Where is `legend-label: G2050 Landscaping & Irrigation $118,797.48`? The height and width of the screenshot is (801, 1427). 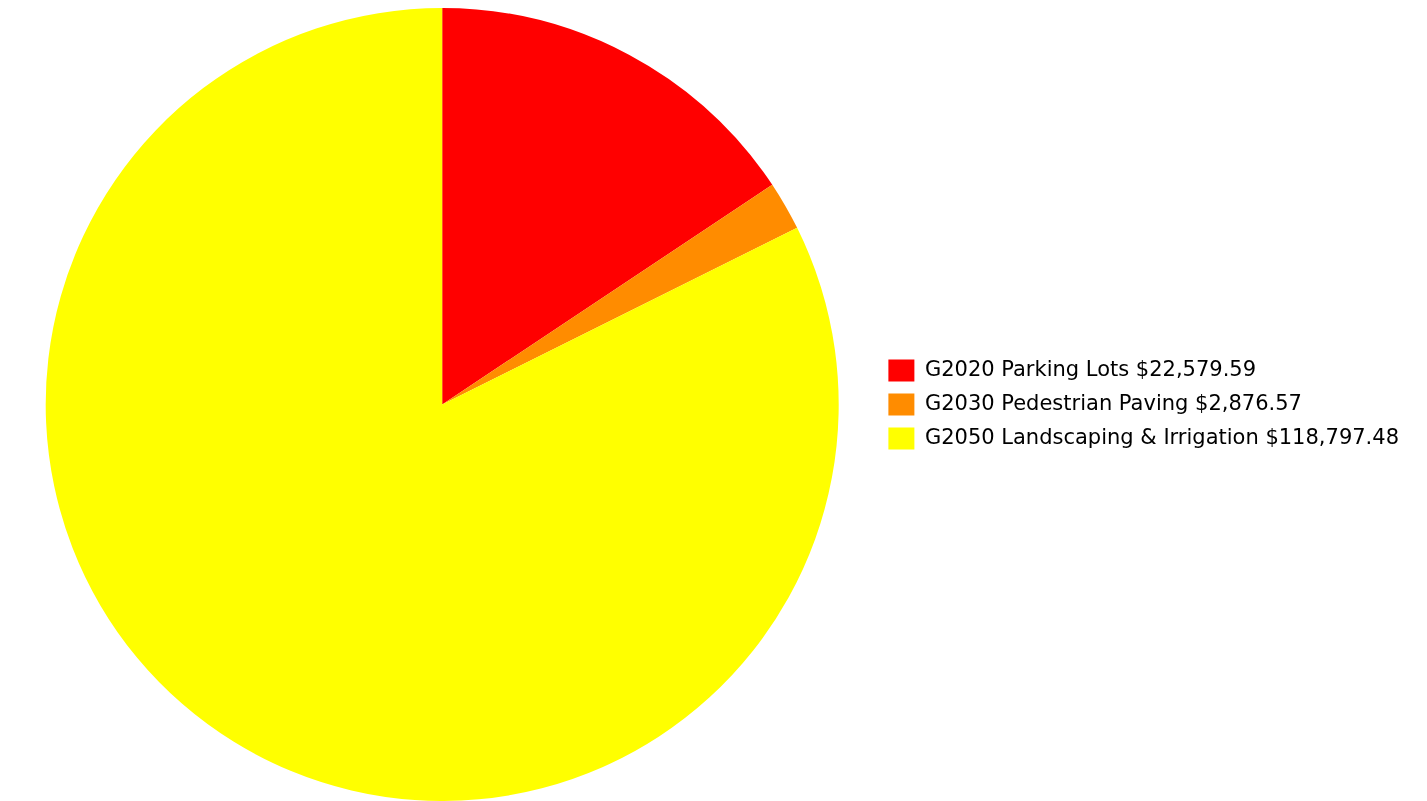 legend-label: G2050 Landscaping & Irrigation $118,797.48 is located at coordinates (1162, 436).